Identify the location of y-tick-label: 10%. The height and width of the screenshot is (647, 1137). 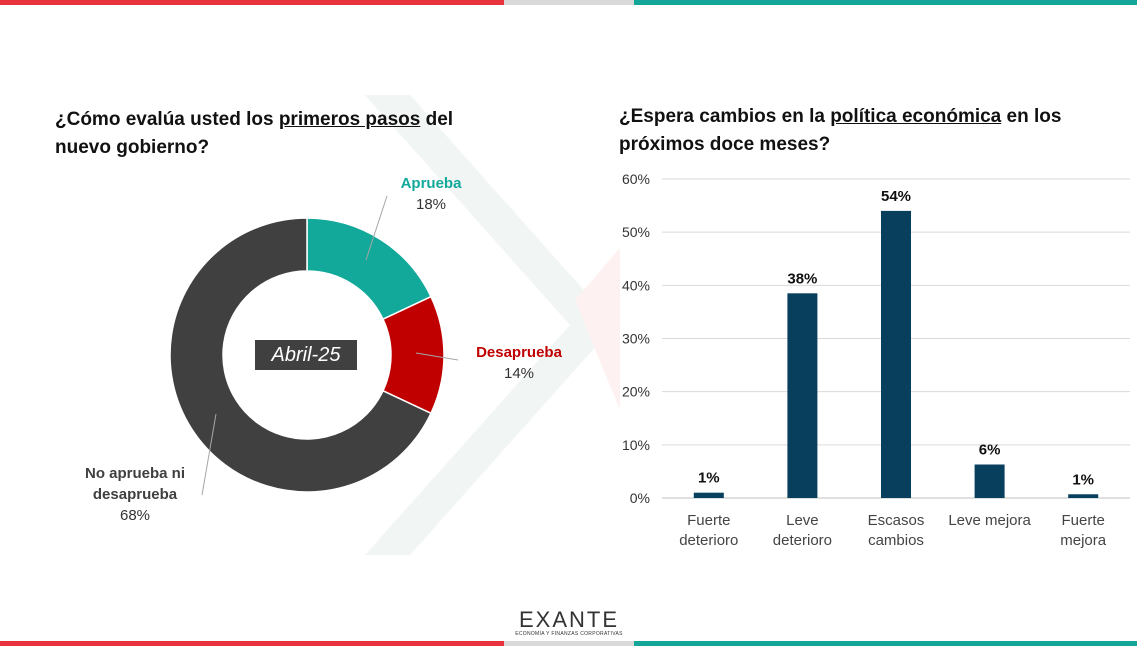
(636, 445).